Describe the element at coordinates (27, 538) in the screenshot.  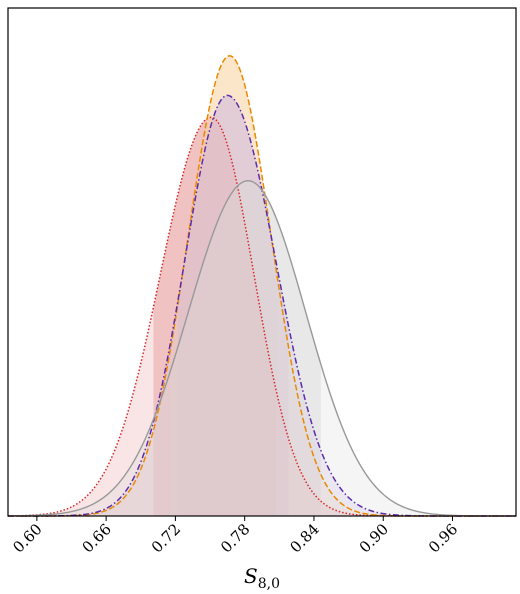
I see `x-tick-label-0: 0.60` at that location.